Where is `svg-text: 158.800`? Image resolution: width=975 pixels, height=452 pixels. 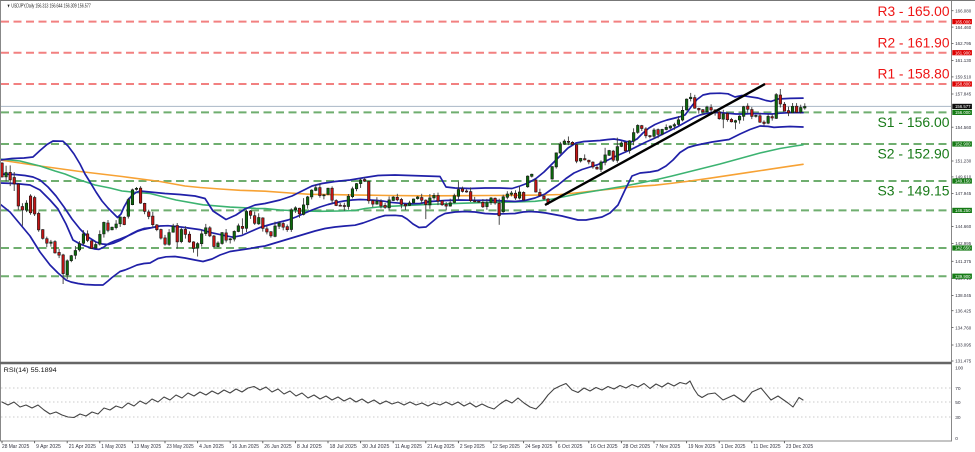
svg-text: 158.800 is located at coordinates (963, 84).